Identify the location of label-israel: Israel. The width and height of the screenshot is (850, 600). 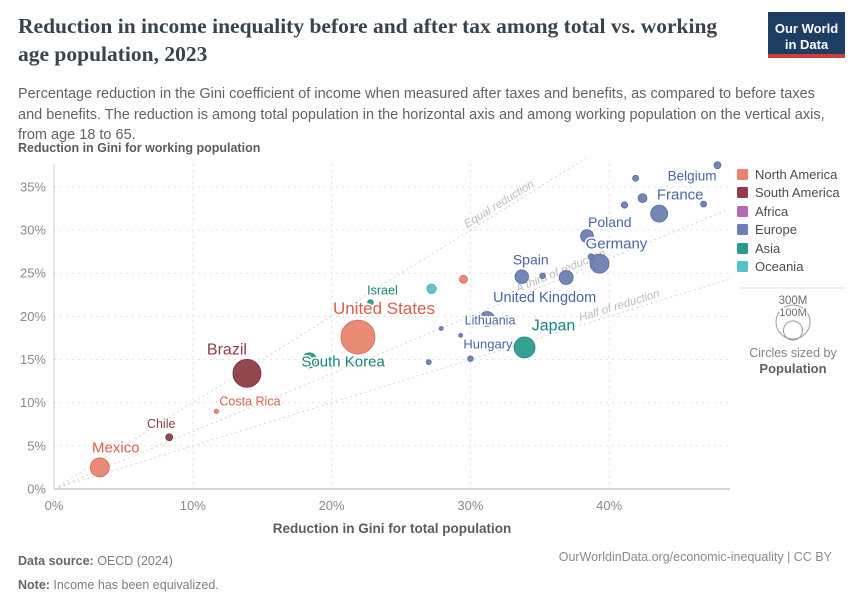
(382, 291).